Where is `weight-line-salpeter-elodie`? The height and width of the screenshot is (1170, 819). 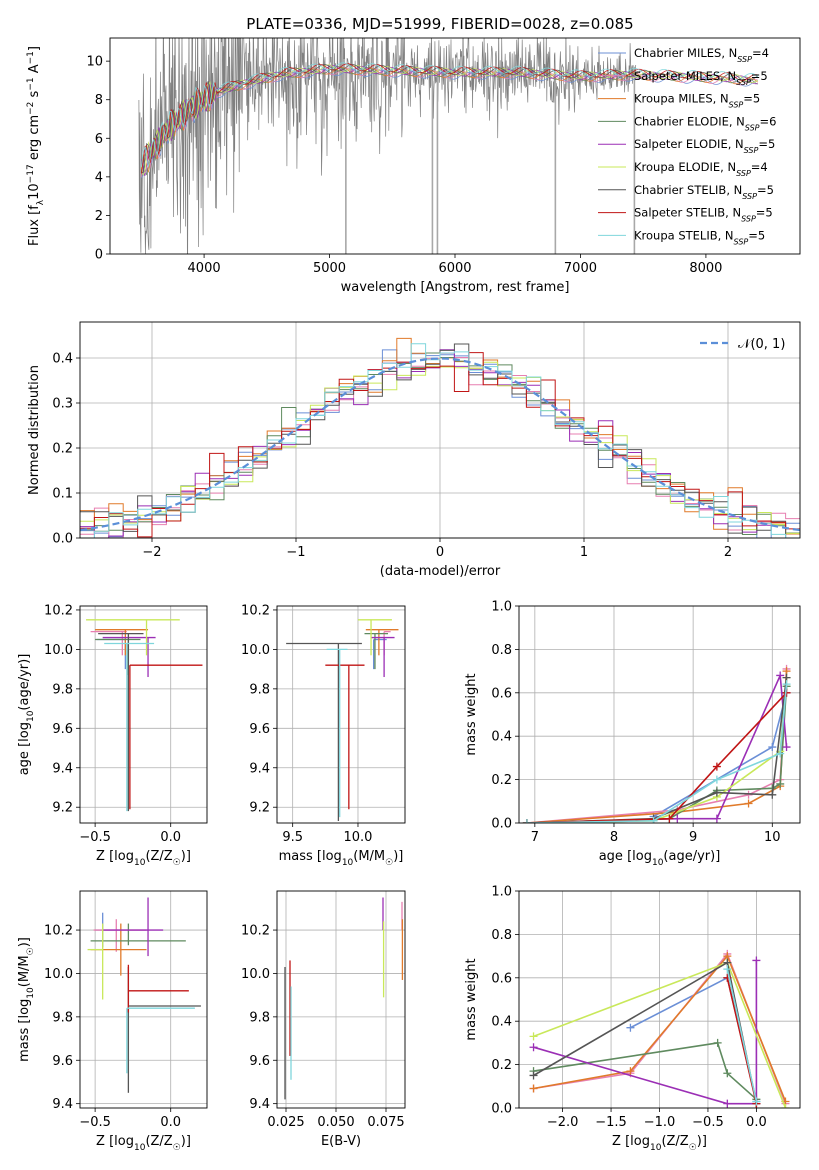
weight-line-salpeter-elodie is located at coordinates (645, 1032).